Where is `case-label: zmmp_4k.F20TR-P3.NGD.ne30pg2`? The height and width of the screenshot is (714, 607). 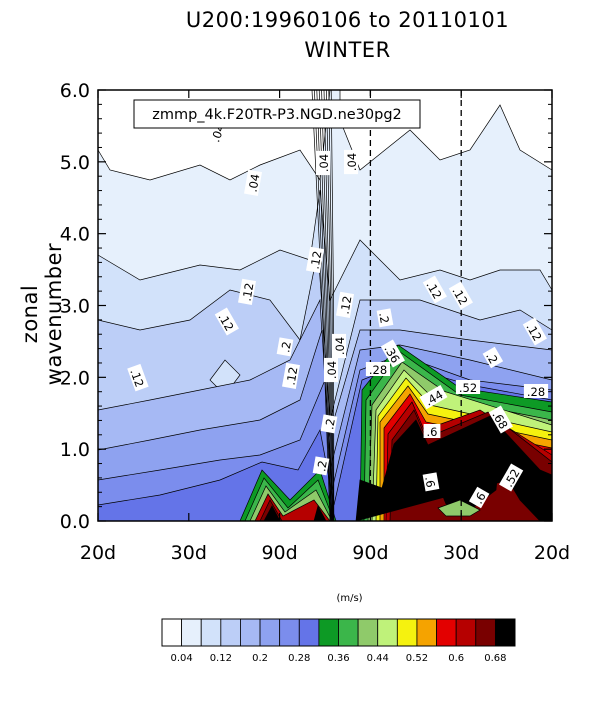 case-label: zmmp_4k.F20TR-P3.NGD.ne30pg2 is located at coordinates (277, 115).